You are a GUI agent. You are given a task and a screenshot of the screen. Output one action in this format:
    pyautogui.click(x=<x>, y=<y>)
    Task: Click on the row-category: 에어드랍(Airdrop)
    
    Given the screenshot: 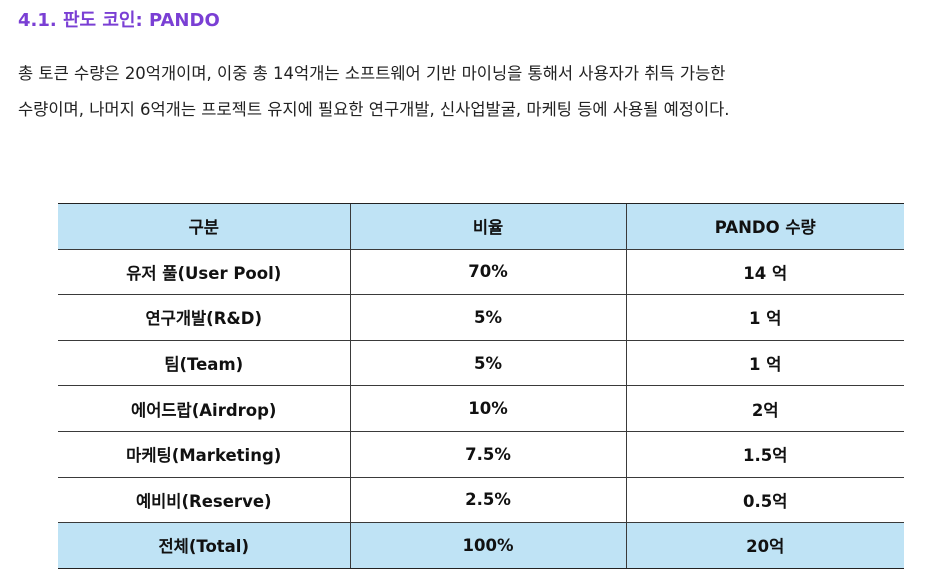 What is the action you would take?
    pyautogui.click(x=204, y=408)
    